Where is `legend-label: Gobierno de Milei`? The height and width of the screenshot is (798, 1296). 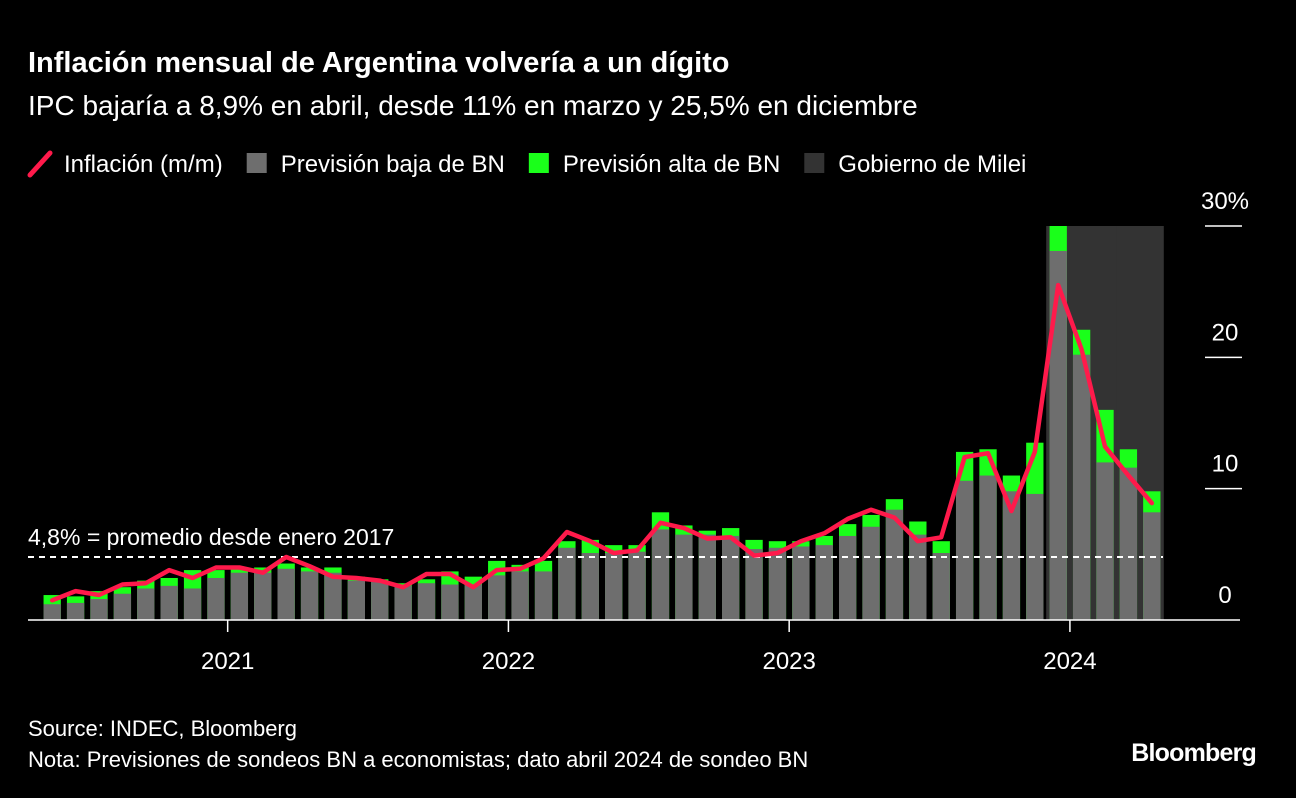
legend-label: Gobierno de Milei is located at coordinates (932, 164).